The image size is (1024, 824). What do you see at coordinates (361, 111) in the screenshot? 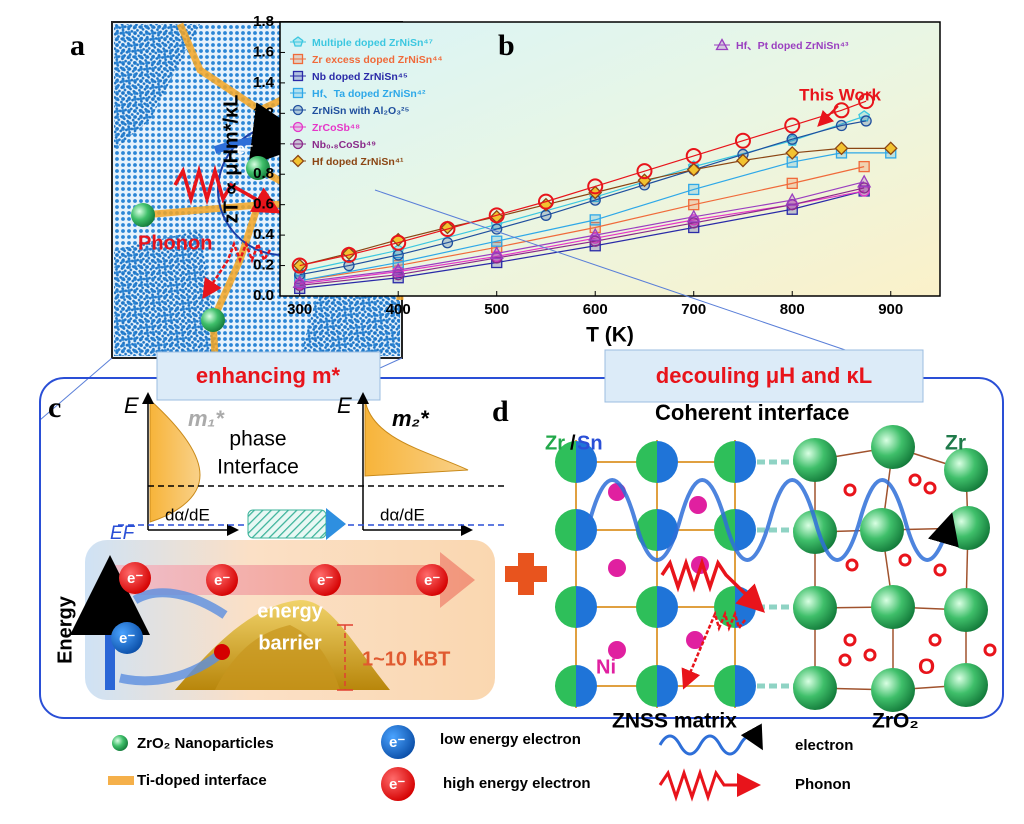
I see `legend-text: ZrNiSn with Al₂O₃²⁵` at bounding box center [361, 111].